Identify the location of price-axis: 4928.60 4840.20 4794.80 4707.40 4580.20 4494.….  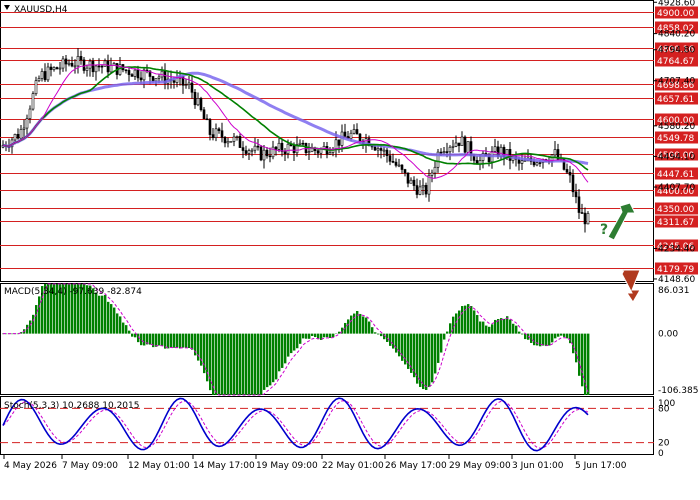
(674, 142).